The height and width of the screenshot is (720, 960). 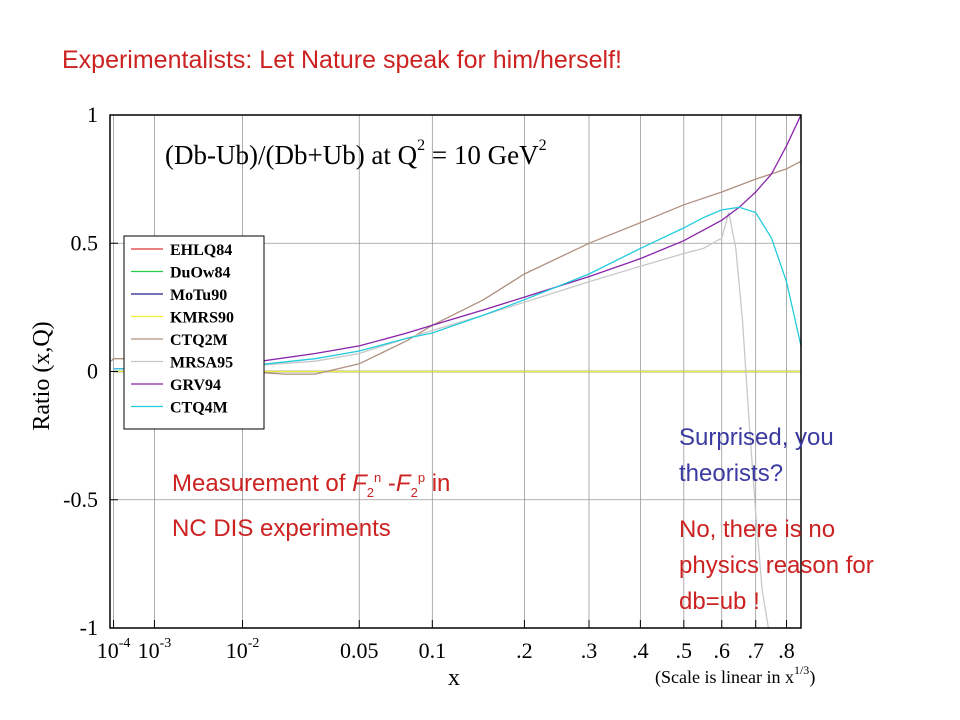 I want to click on x-tick-label: 0.05, so click(x=359, y=650).